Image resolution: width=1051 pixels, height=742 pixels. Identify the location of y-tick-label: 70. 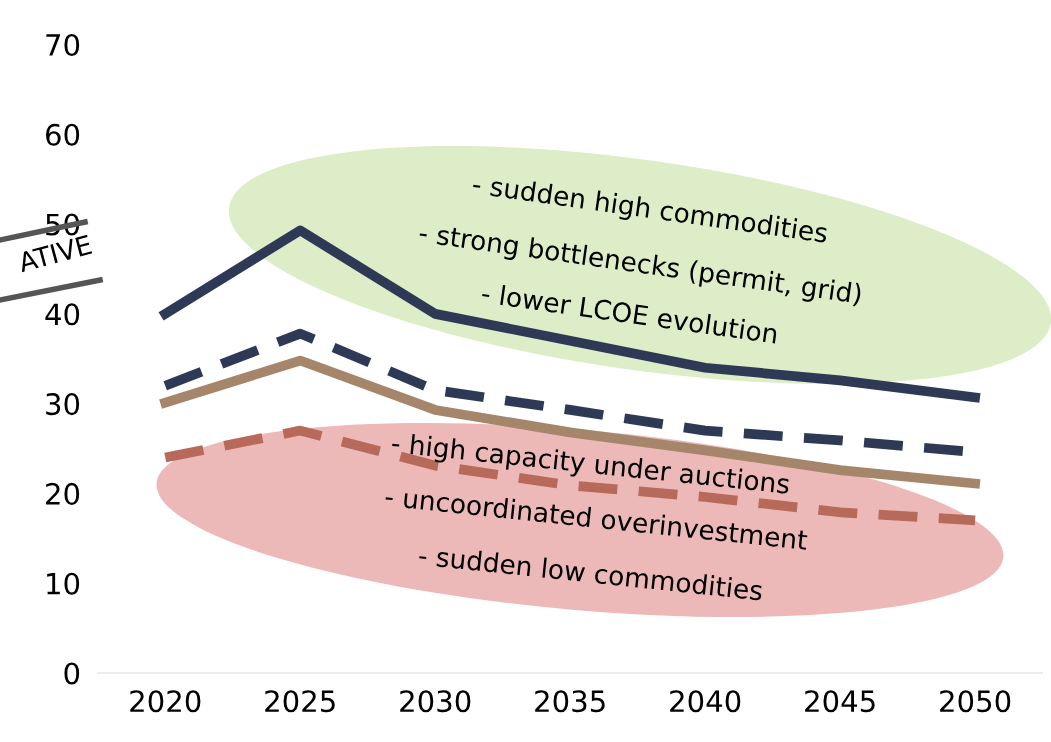
(63, 45).